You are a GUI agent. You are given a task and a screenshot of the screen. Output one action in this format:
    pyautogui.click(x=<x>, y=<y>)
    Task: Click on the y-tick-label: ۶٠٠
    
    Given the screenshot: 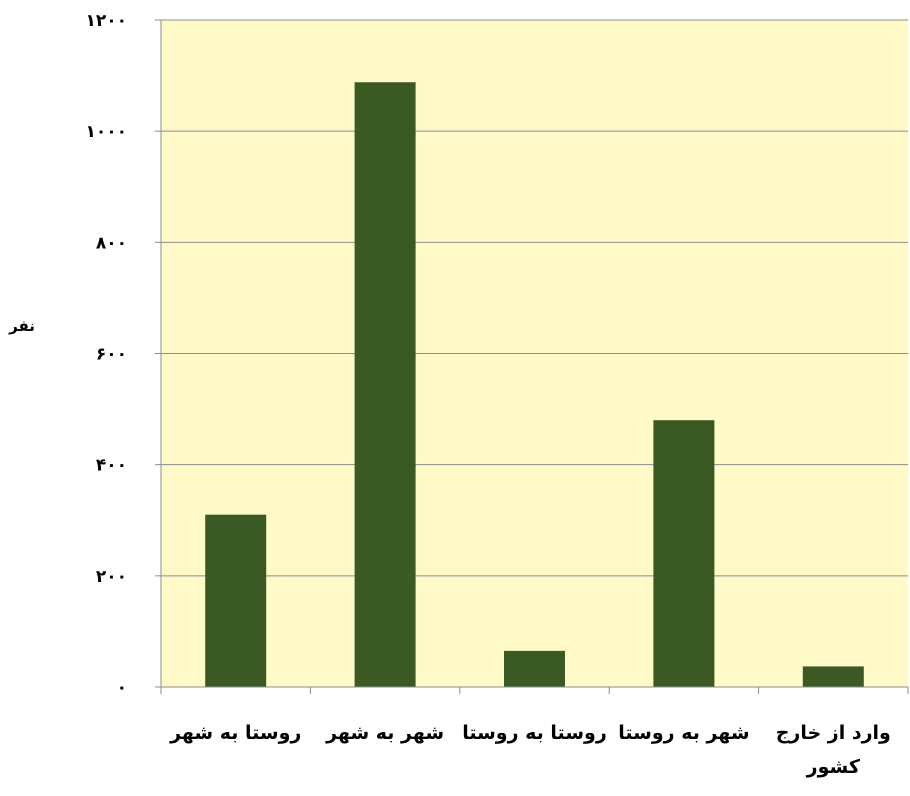 What is the action you would take?
    pyautogui.click(x=111, y=355)
    